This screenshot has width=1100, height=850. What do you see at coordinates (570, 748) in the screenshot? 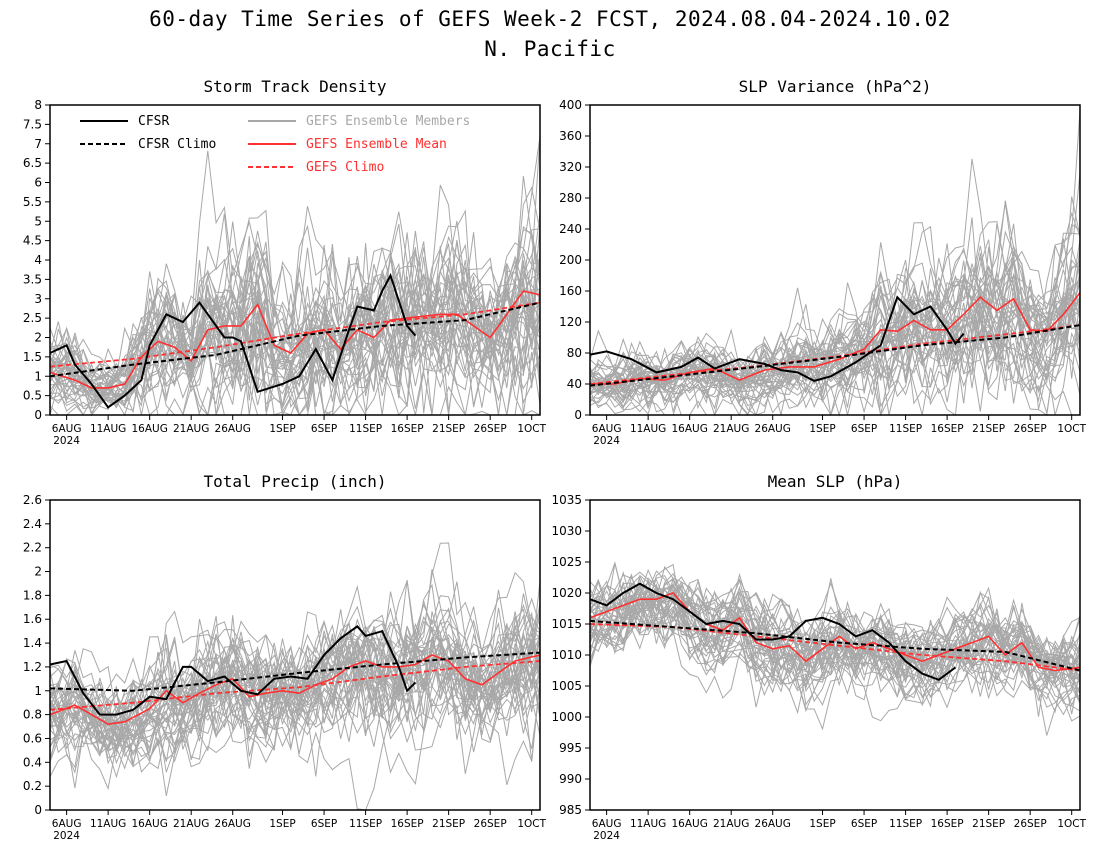
I see `y-tick-label: 995` at bounding box center [570, 748].